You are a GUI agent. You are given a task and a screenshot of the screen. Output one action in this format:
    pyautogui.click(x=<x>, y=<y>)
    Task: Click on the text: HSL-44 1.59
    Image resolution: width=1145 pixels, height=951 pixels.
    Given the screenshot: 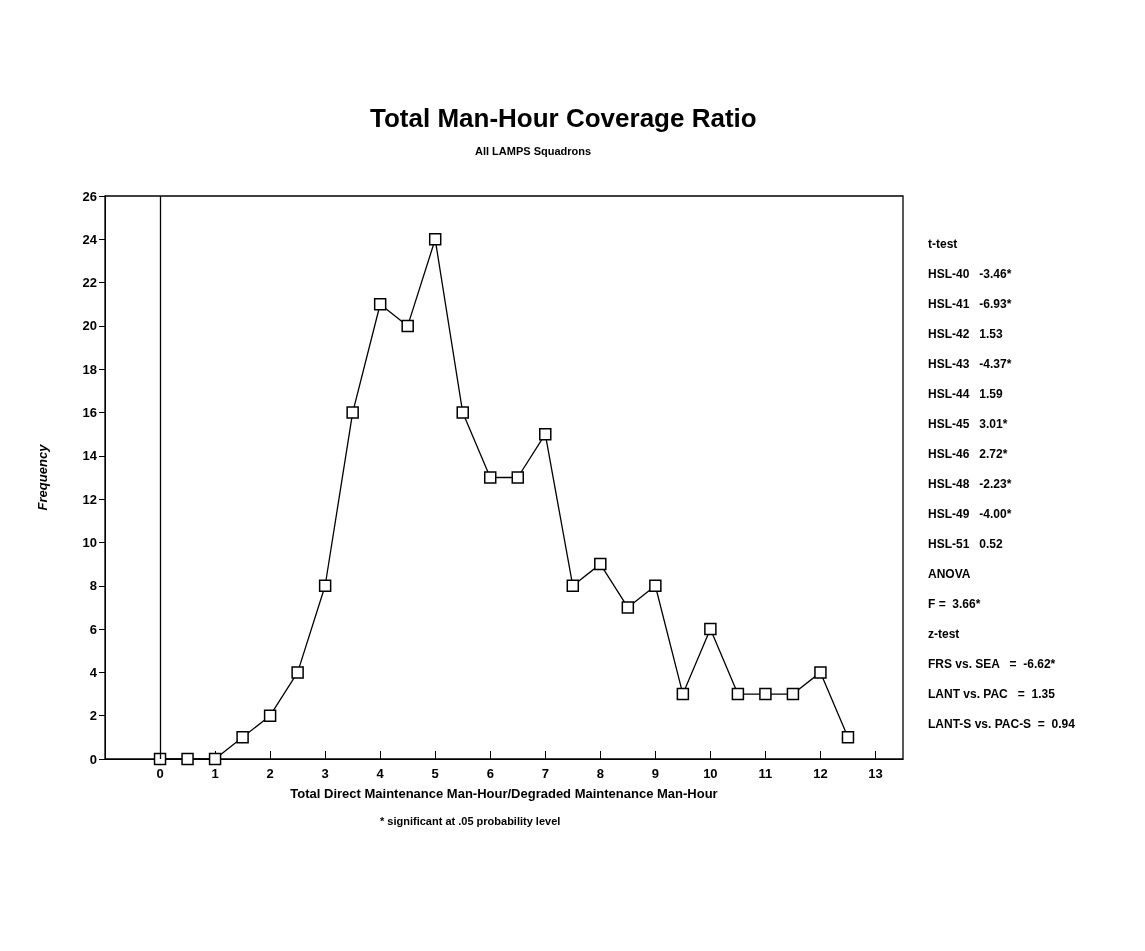 What is the action you would take?
    pyautogui.click(x=966, y=394)
    